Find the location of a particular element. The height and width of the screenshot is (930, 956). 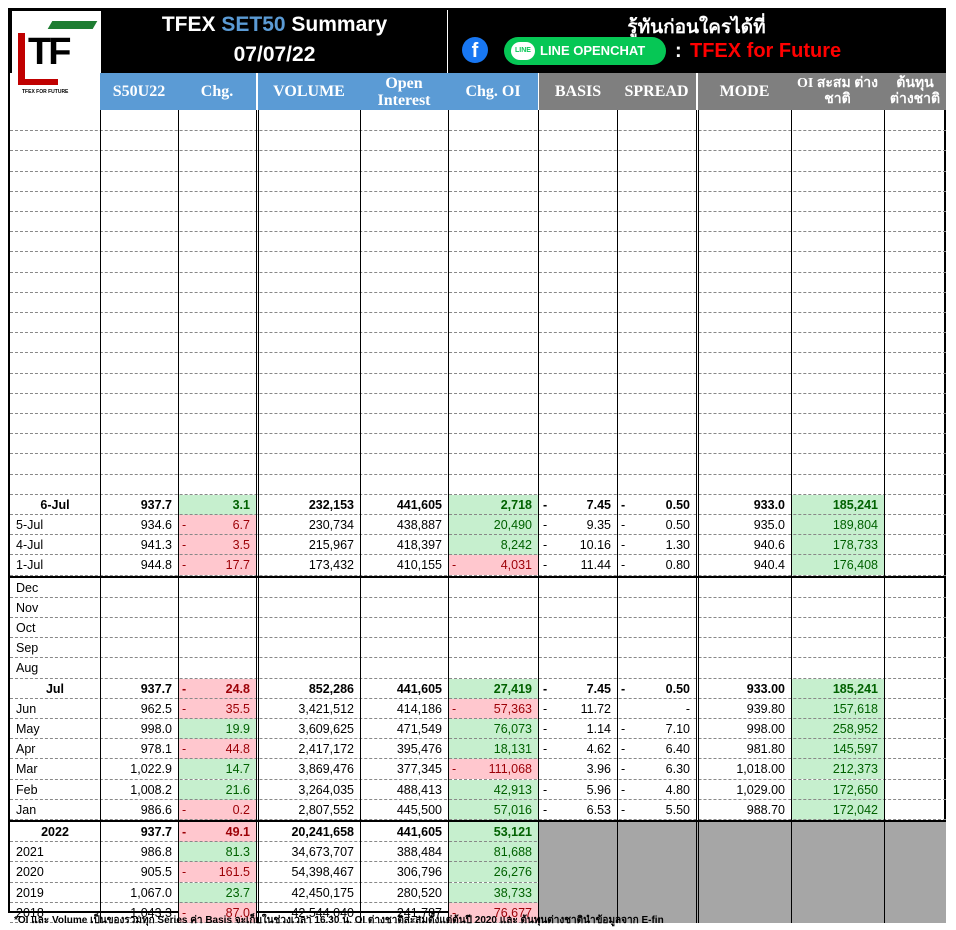

price-cell: 978.1 is located at coordinates (156, 749).